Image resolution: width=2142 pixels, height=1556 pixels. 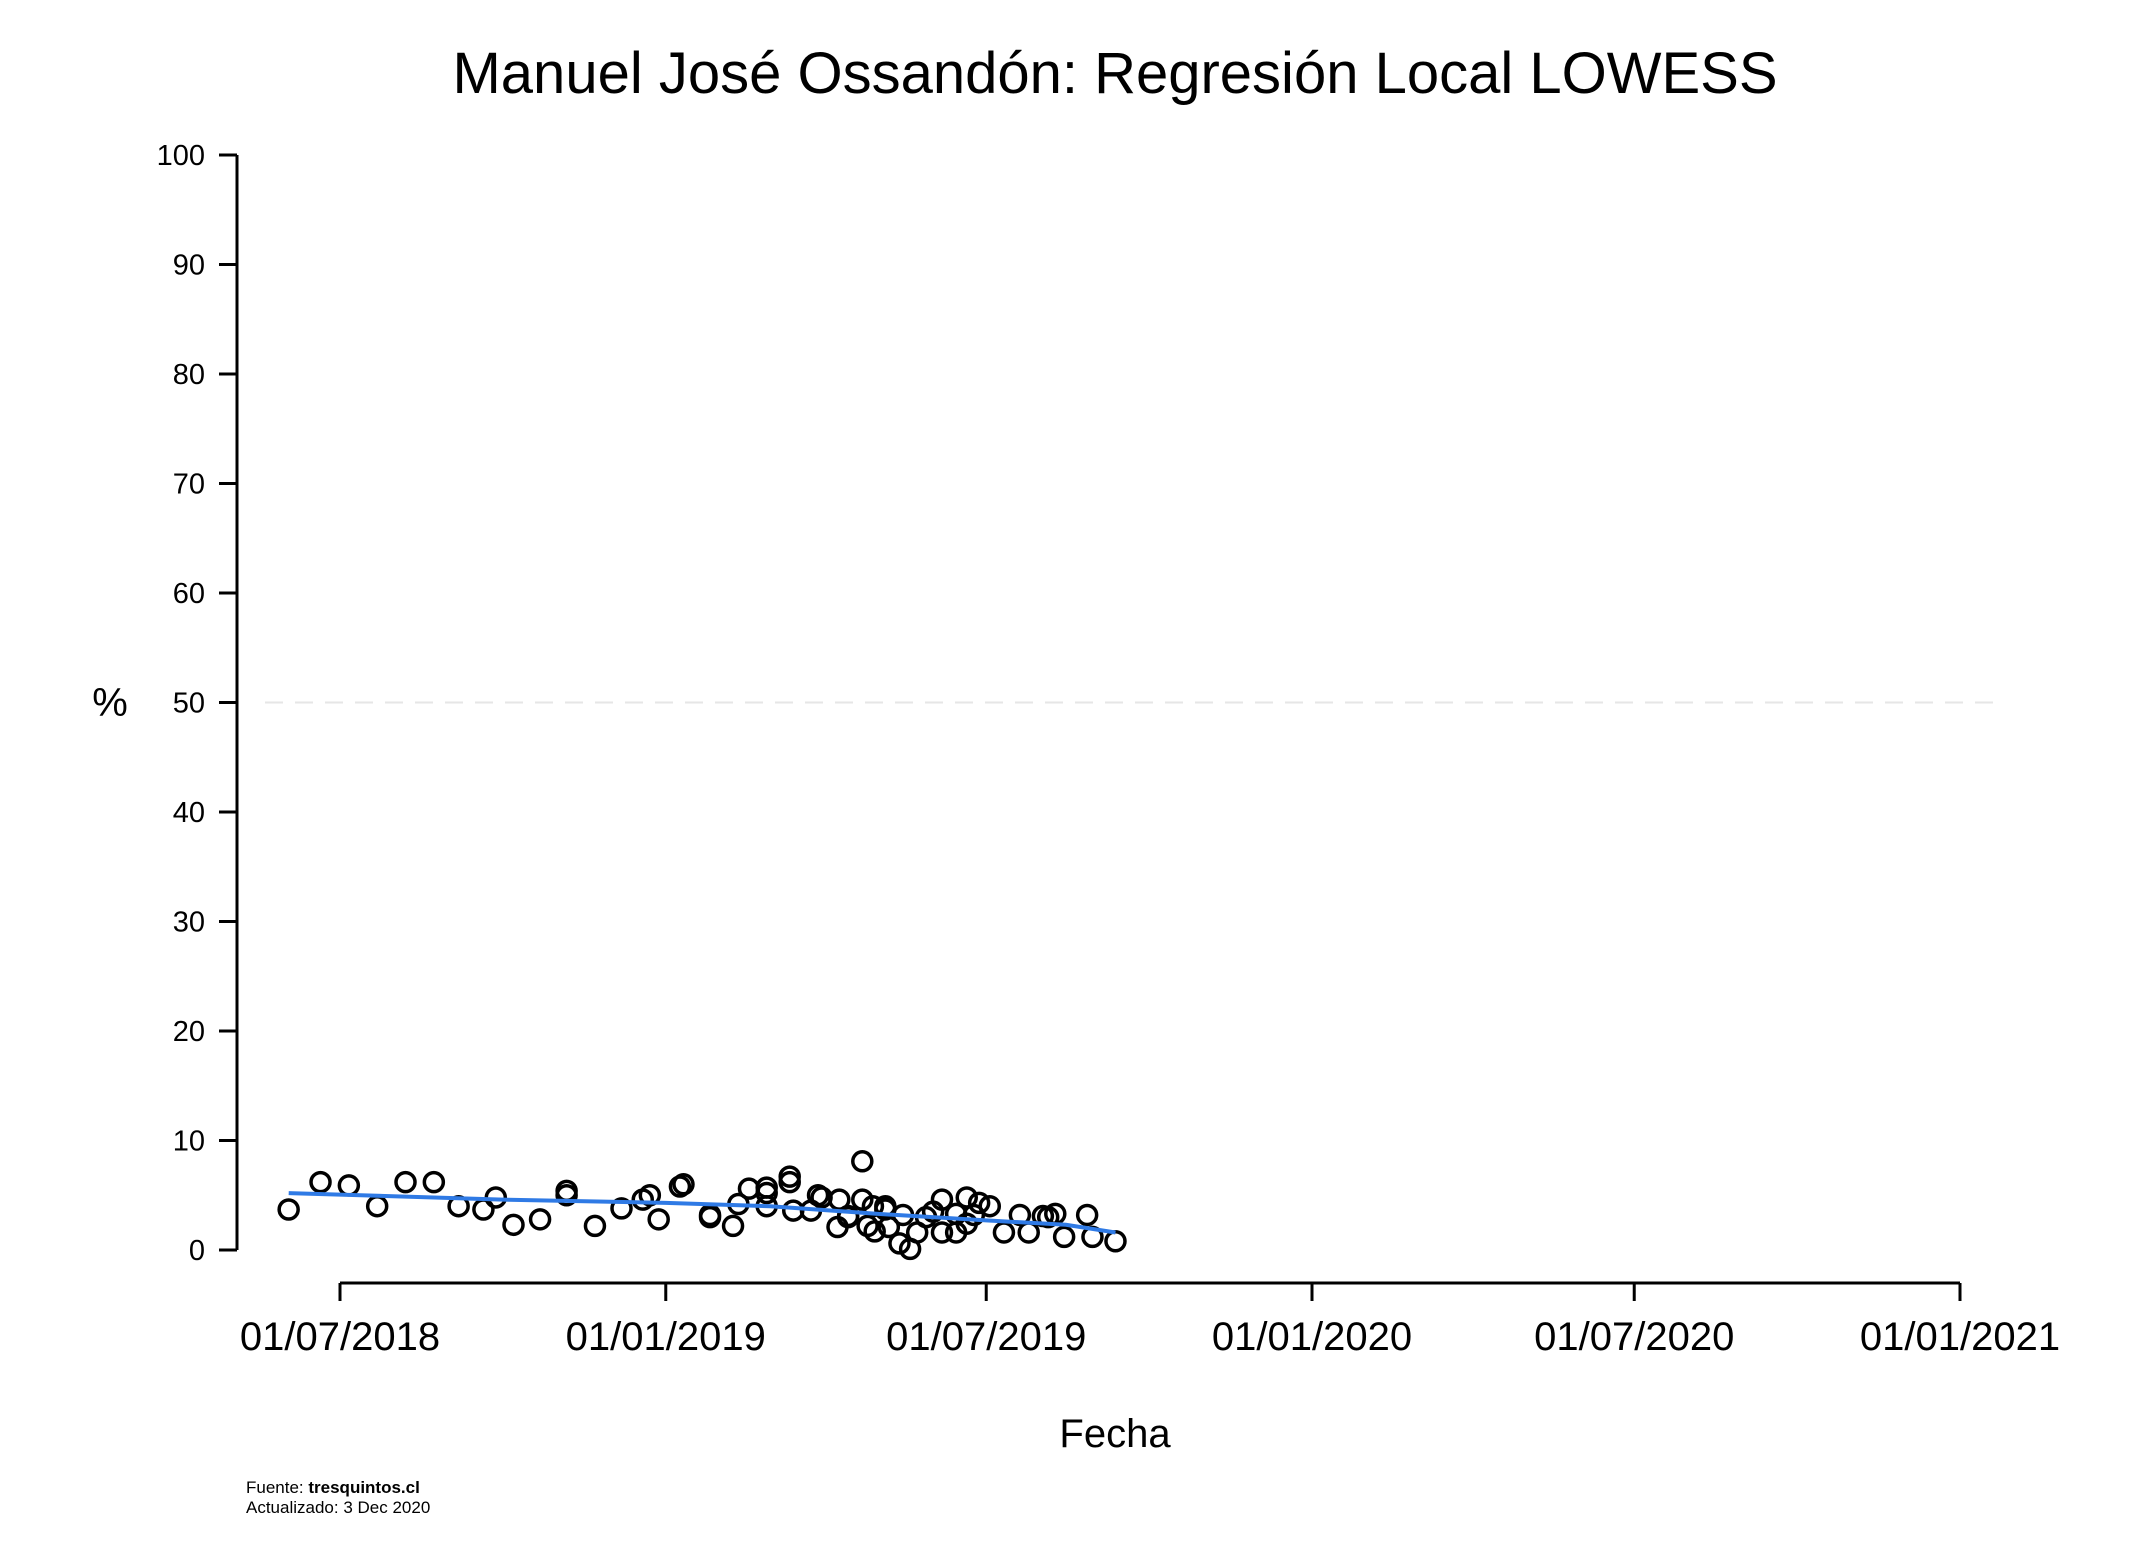 I want to click on y-axis: 0 10 20 30 40 50 60 70 80 90 100, so click(x=198, y=703).